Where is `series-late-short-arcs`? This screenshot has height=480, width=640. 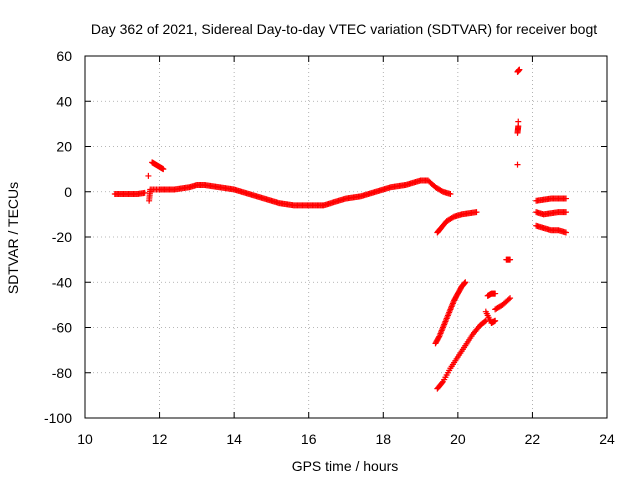 series-late-short-arcs is located at coordinates (502, 196).